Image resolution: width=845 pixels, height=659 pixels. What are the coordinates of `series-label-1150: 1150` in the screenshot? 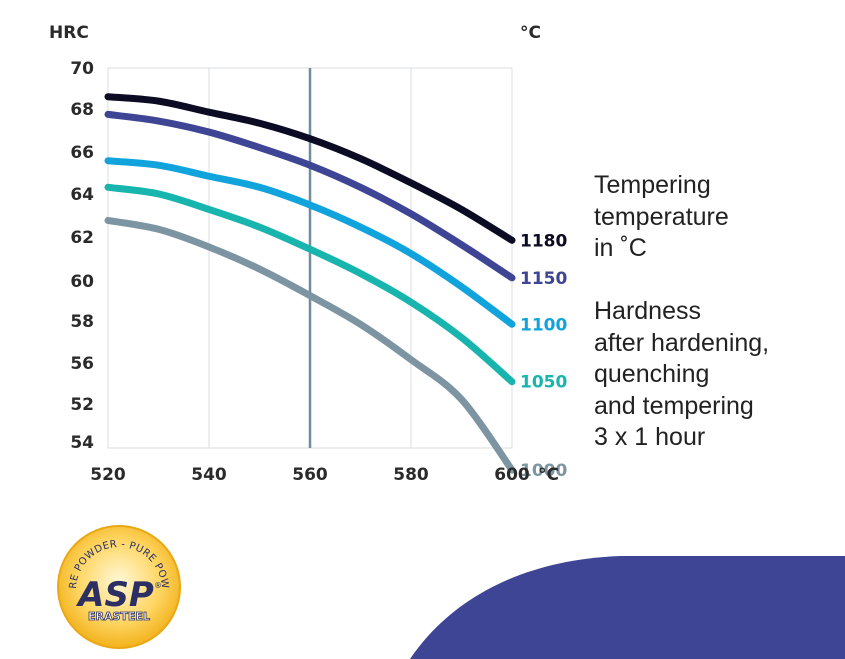 It's located at (543, 279).